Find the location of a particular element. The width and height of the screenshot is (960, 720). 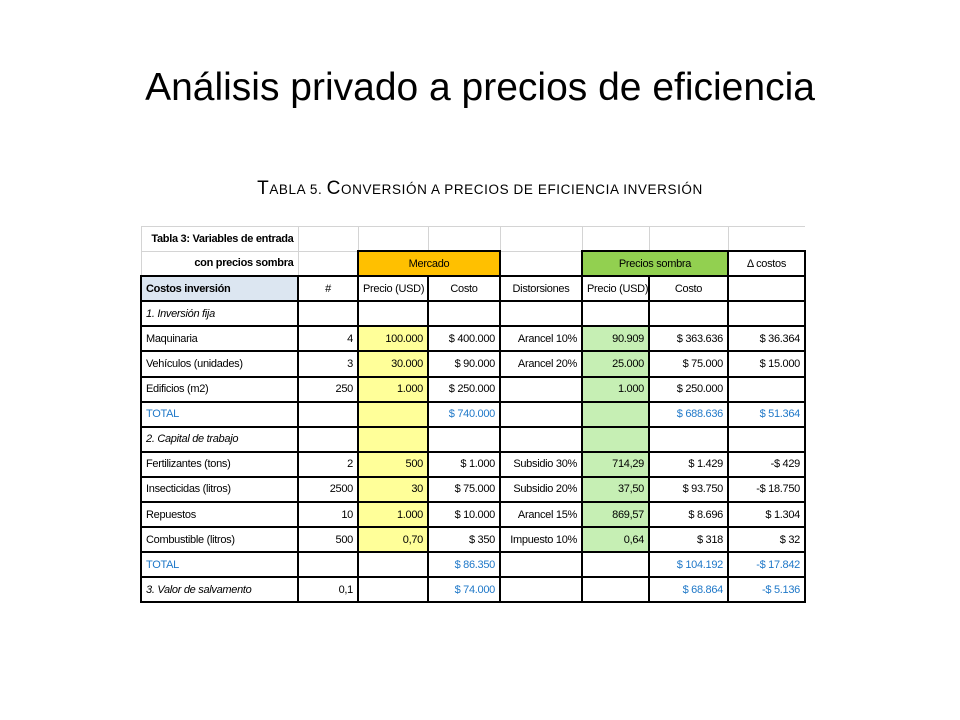

delta-cell: $ 32 is located at coordinates (766, 540).